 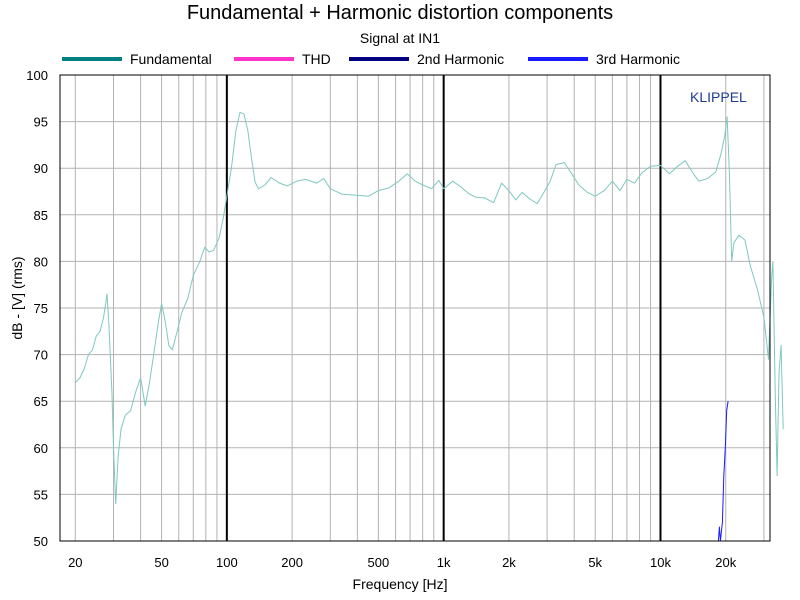 I want to click on legend-item-thd: THD, so click(x=282, y=59).